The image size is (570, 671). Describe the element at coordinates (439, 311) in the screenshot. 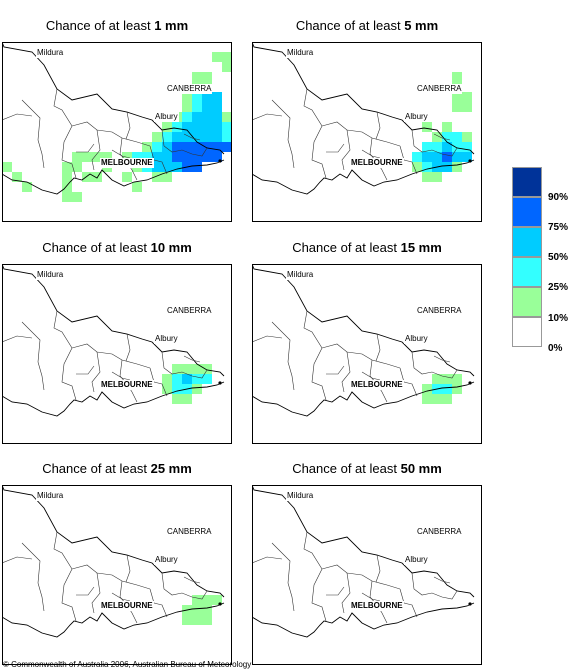

I see `place-label-canberra: CANBERRA` at that location.